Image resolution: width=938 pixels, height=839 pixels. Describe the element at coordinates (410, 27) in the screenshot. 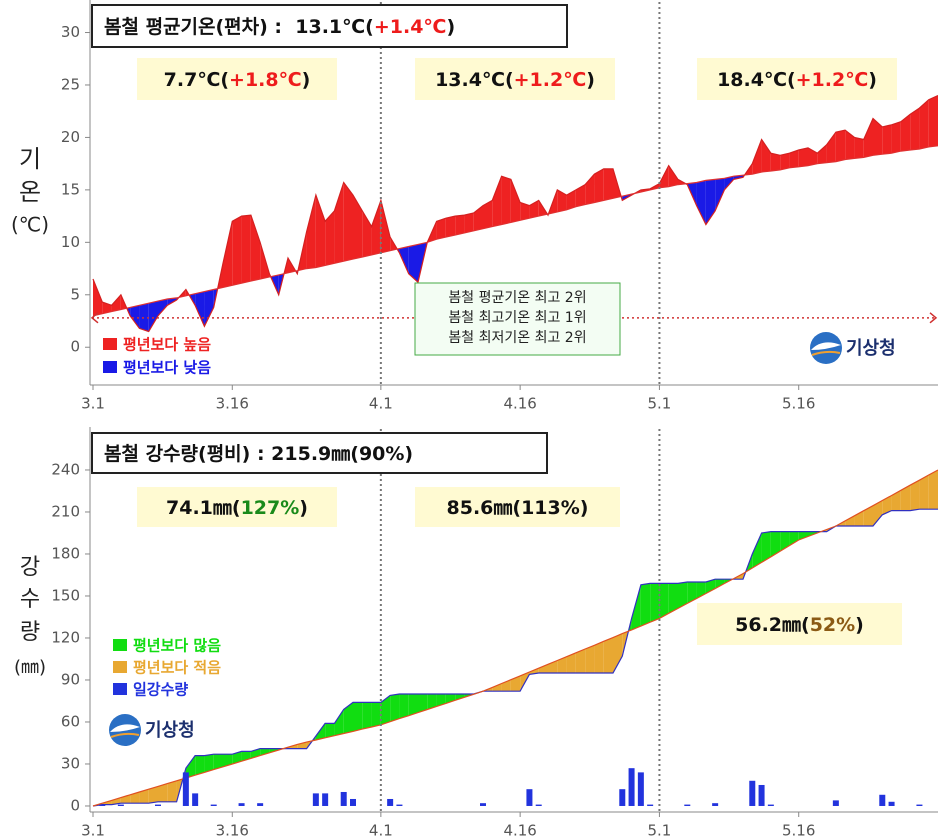

I see `text-part: +1.4℃` at that location.